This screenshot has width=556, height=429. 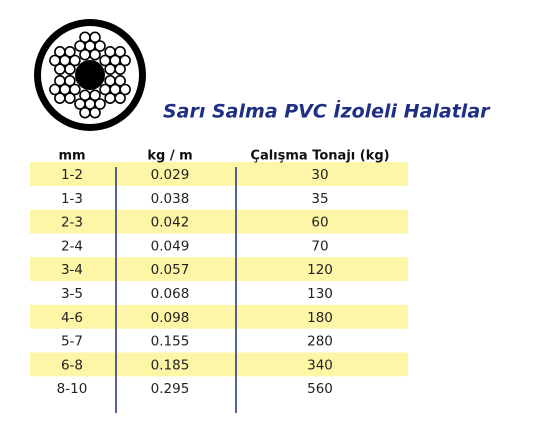 I want to click on table-cell: 2-3, so click(x=72, y=223).